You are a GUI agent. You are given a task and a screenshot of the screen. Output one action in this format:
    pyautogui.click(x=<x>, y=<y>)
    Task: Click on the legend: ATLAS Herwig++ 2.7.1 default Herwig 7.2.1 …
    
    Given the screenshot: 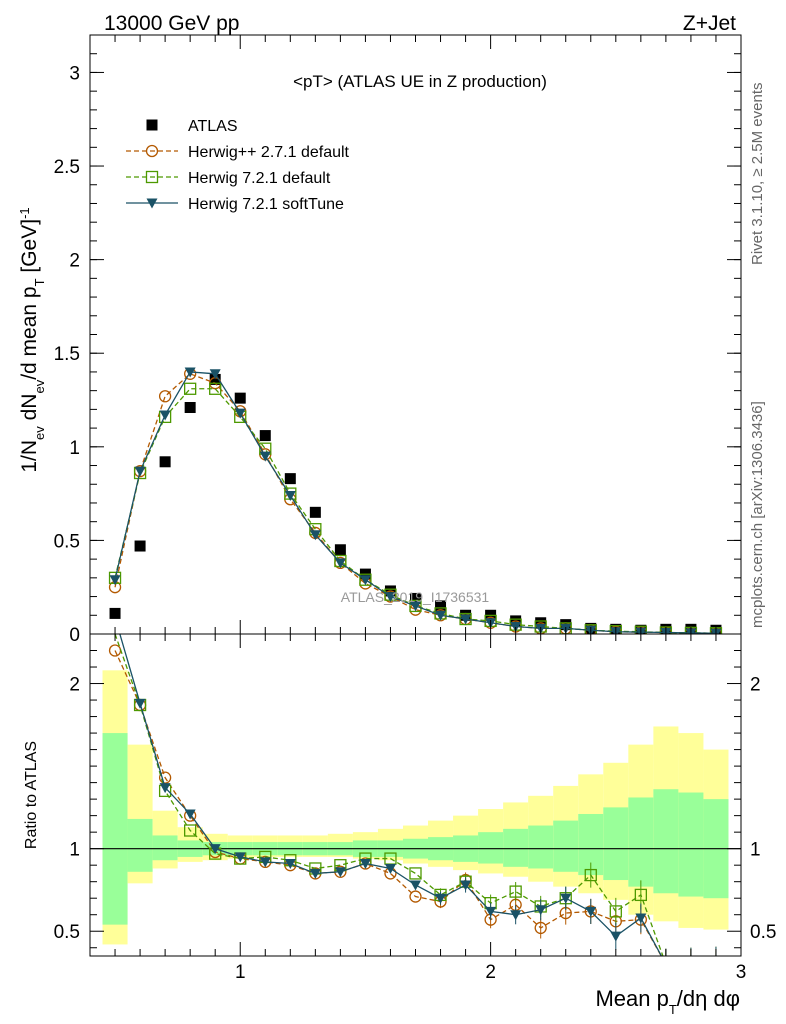 What is the action you would take?
    pyautogui.click(x=238, y=165)
    